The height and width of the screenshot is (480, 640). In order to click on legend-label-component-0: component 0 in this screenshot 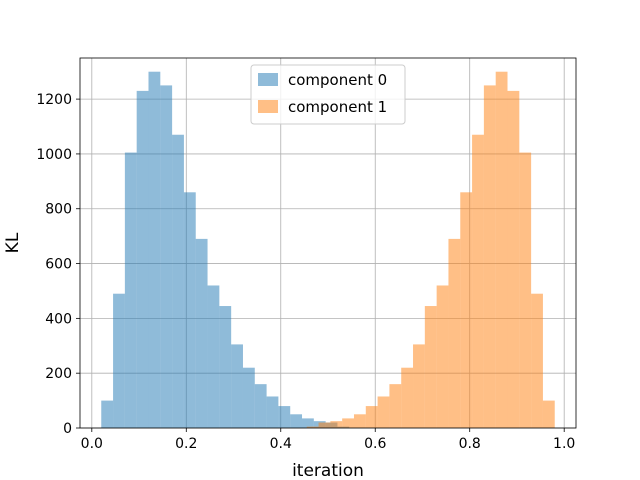, I will do `click(337, 80)`.